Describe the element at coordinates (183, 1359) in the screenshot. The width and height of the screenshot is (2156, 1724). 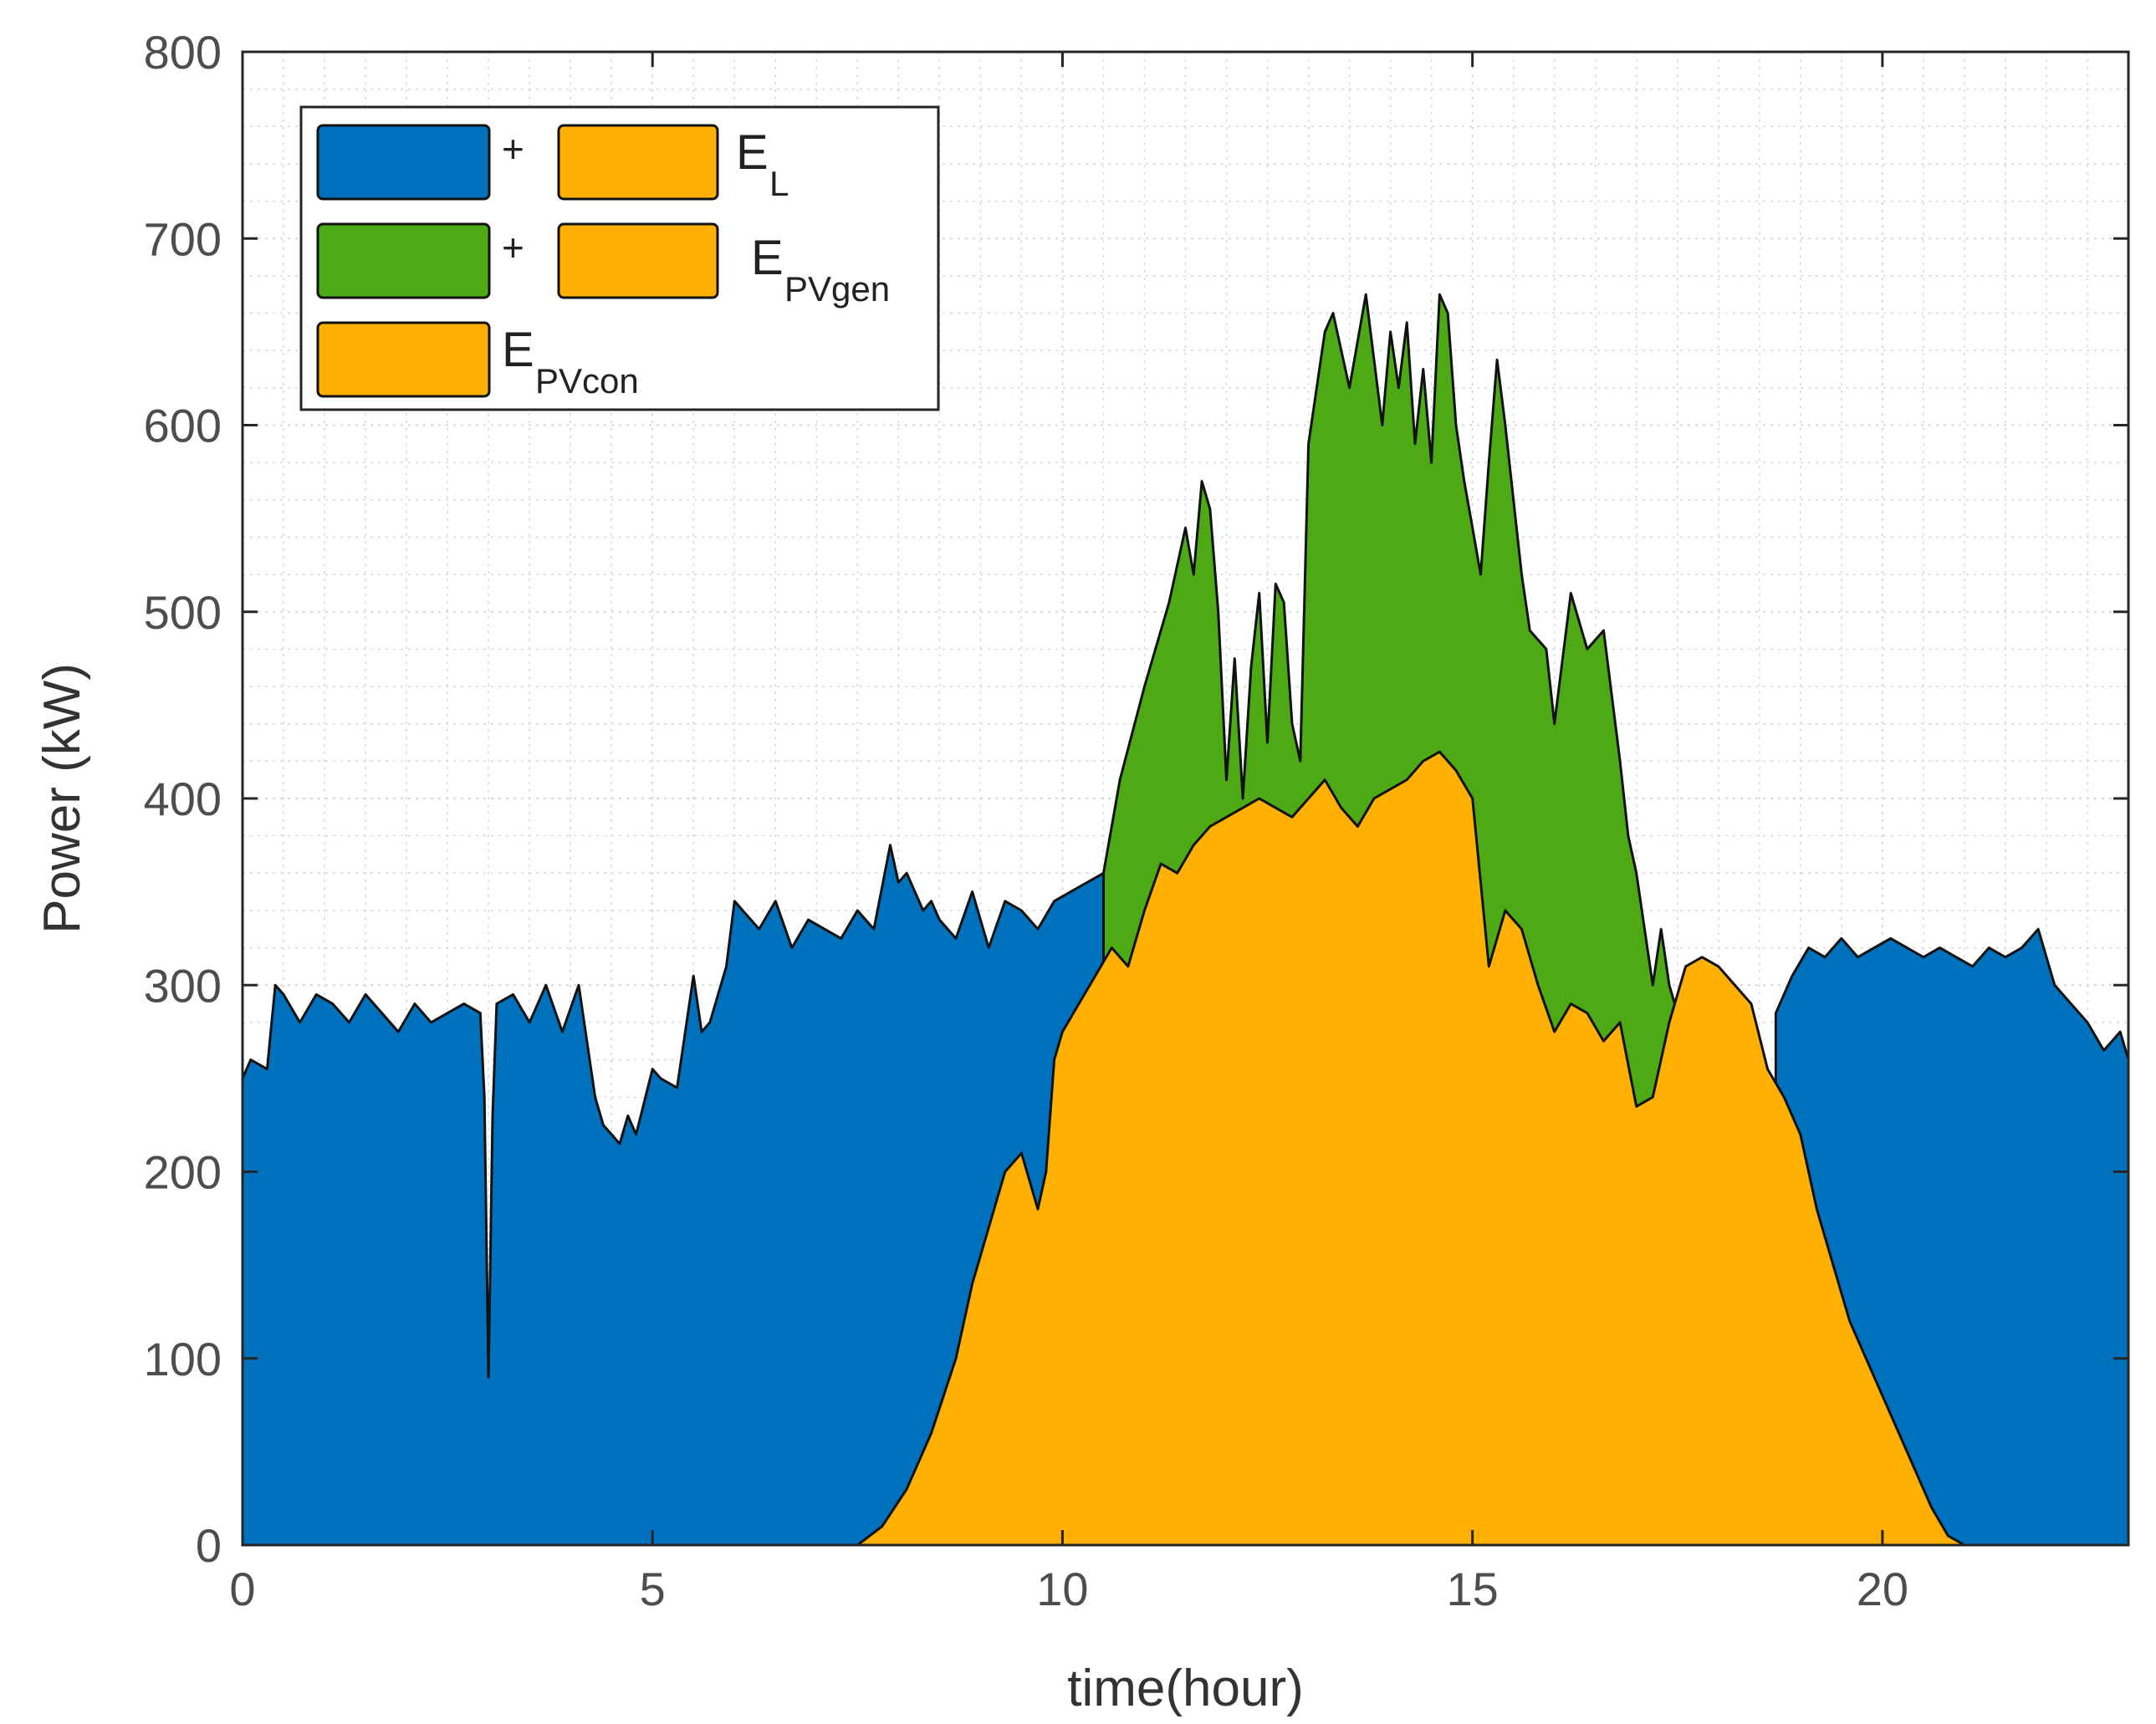
I see `y-tick-label: 100` at that location.